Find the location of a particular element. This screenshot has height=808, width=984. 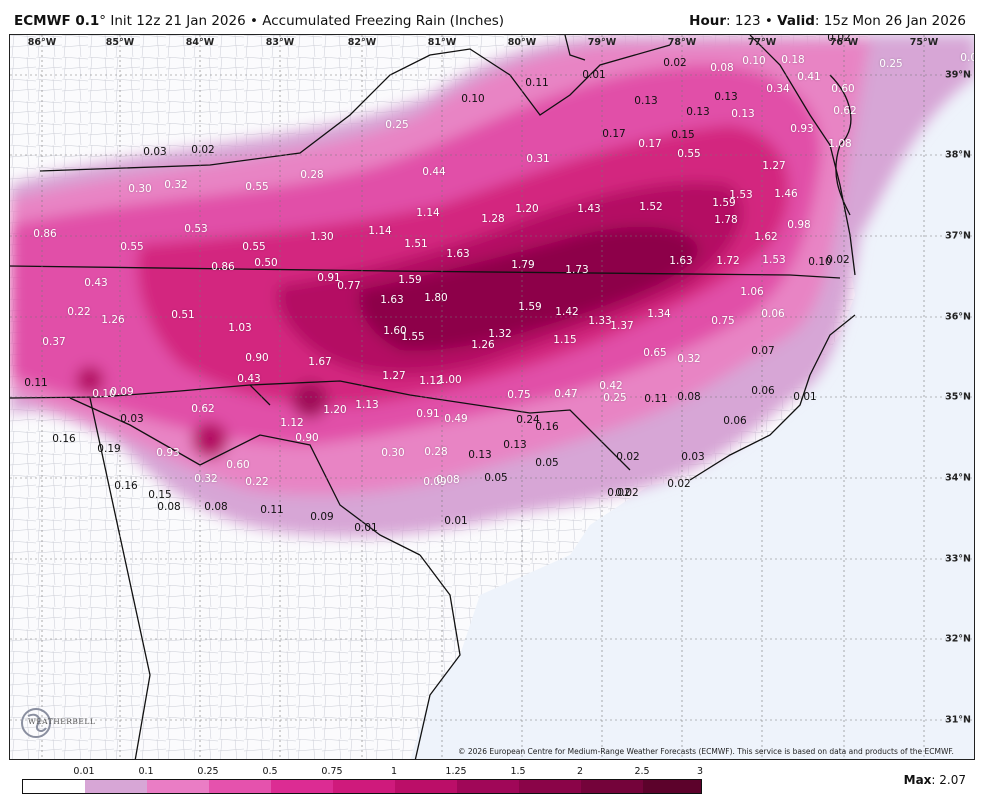

value-label: 1.72 is located at coordinates (728, 261).